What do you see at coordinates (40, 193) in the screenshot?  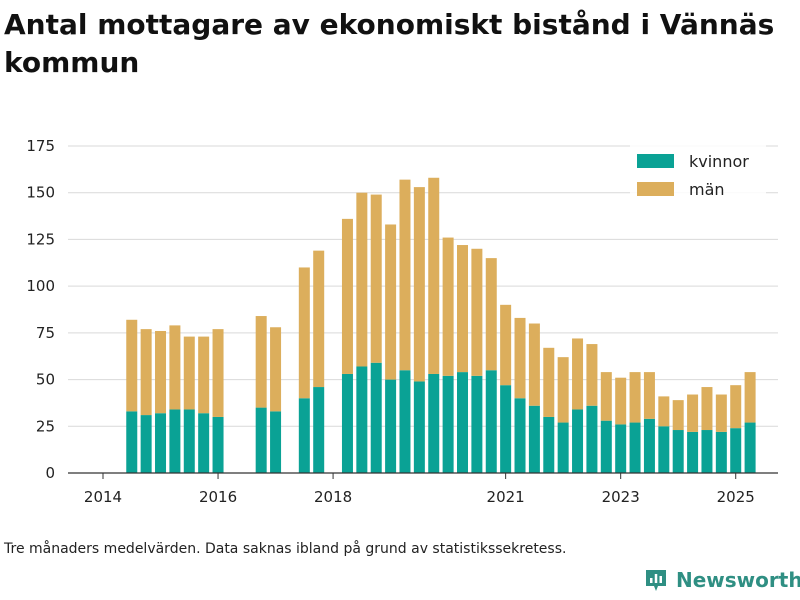 I see `y-tick-label: 150` at bounding box center [40, 193].